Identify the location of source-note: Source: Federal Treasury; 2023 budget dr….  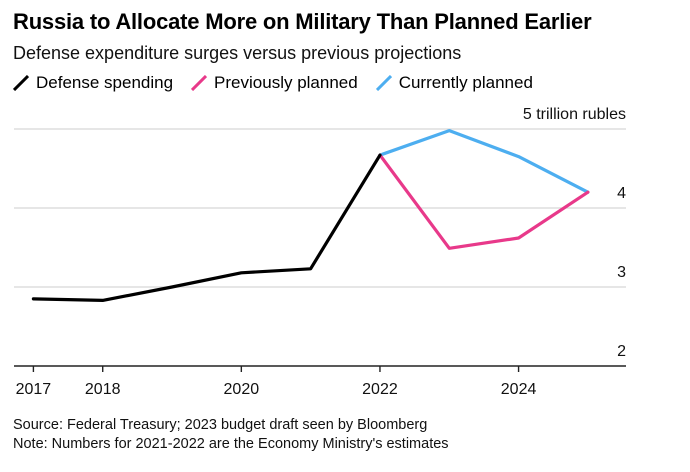
(220, 425).